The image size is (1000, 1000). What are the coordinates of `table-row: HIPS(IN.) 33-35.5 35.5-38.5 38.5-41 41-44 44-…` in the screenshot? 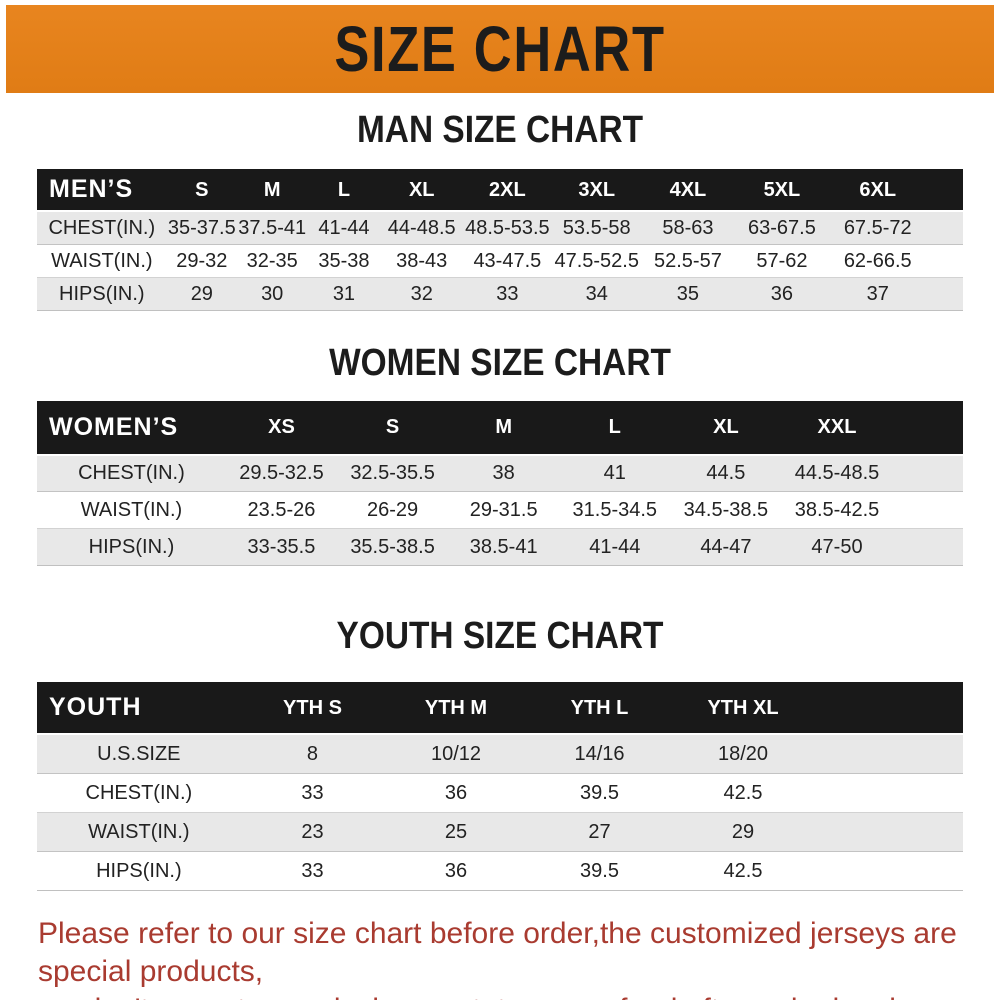 It's located at (500, 547).